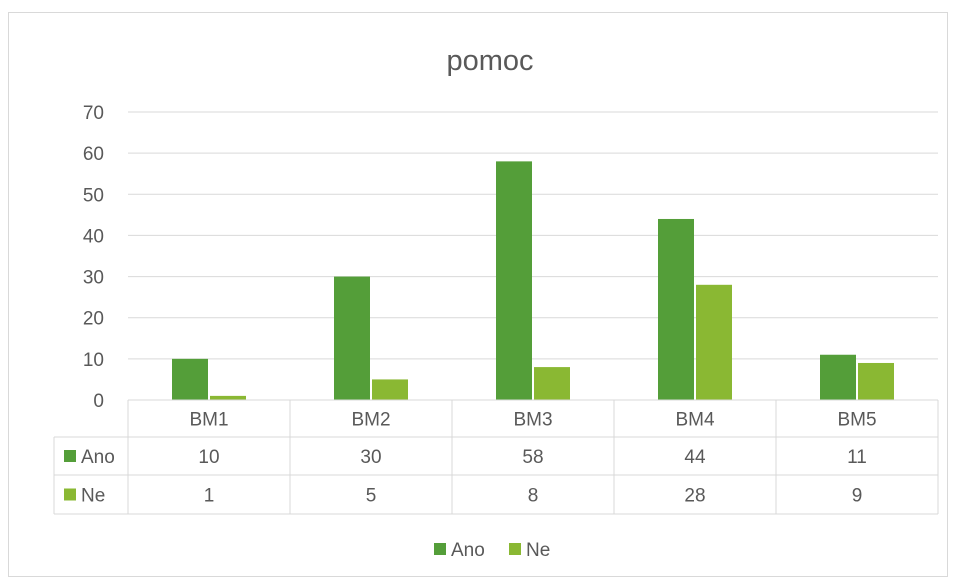 This screenshot has width=957, height=581. I want to click on legend-label-ne: Ne, so click(538, 550).